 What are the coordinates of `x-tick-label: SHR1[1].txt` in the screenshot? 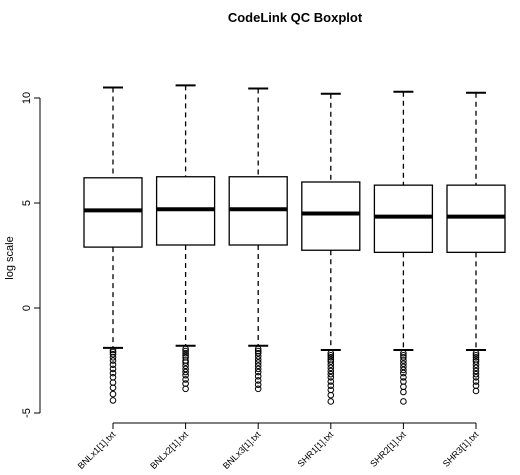 It's located at (316, 449).